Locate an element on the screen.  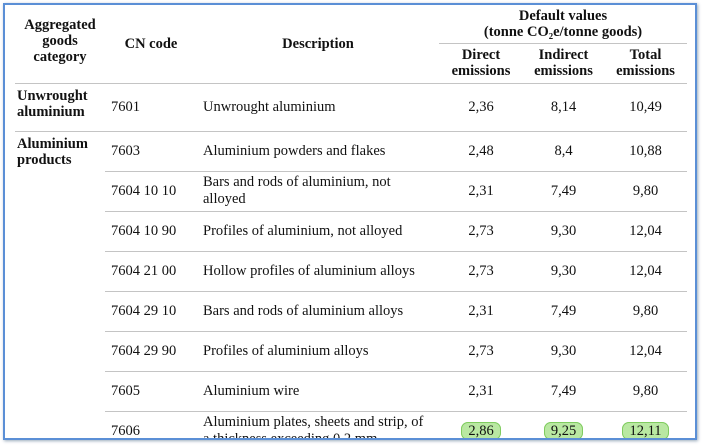
cn-code-cell: 7605 is located at coordinates (151, 391).